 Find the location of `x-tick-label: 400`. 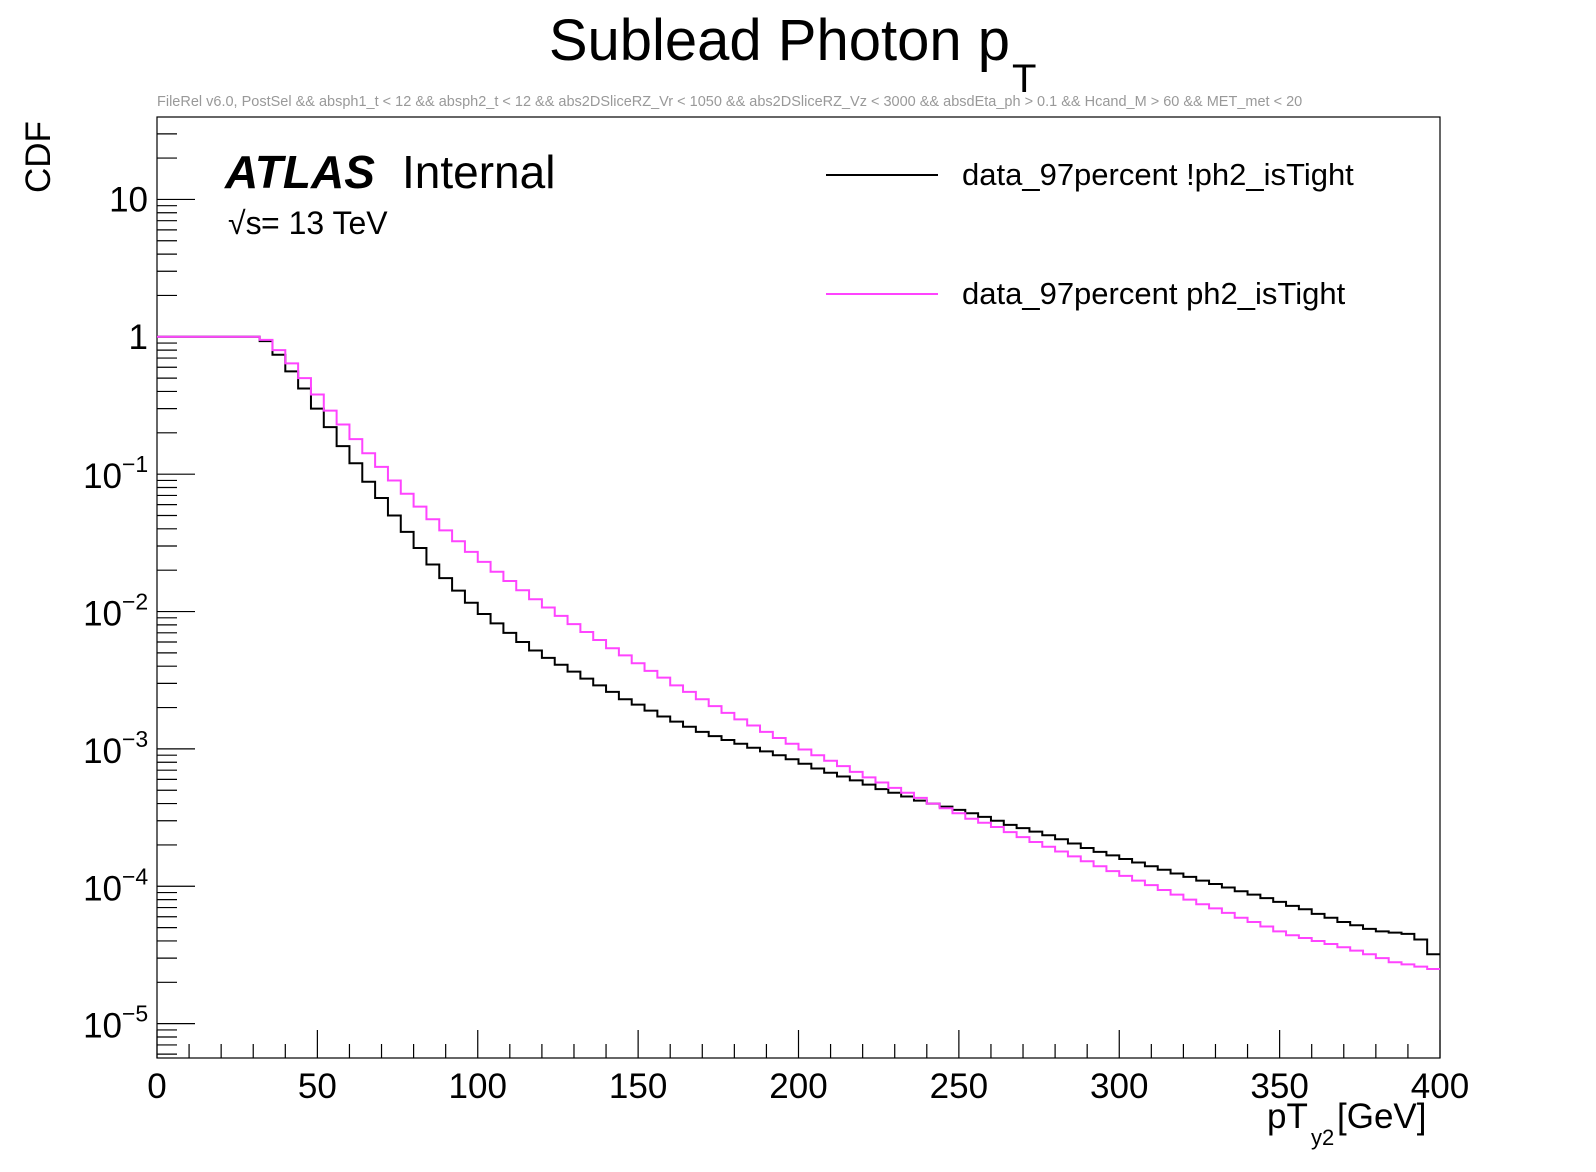

x-tick-label: 400 is located at coordinates (1440, 1086).